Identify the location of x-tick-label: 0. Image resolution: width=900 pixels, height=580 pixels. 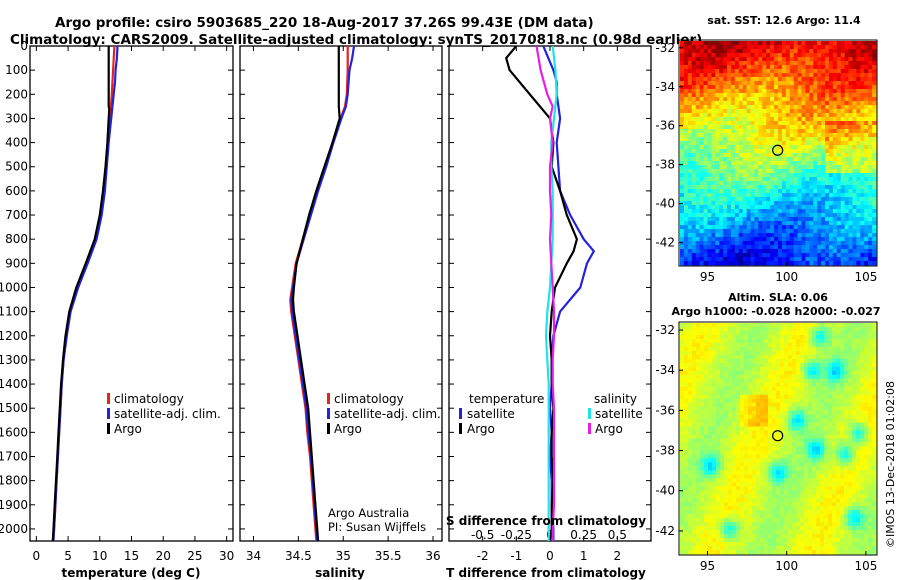
(550, 556).